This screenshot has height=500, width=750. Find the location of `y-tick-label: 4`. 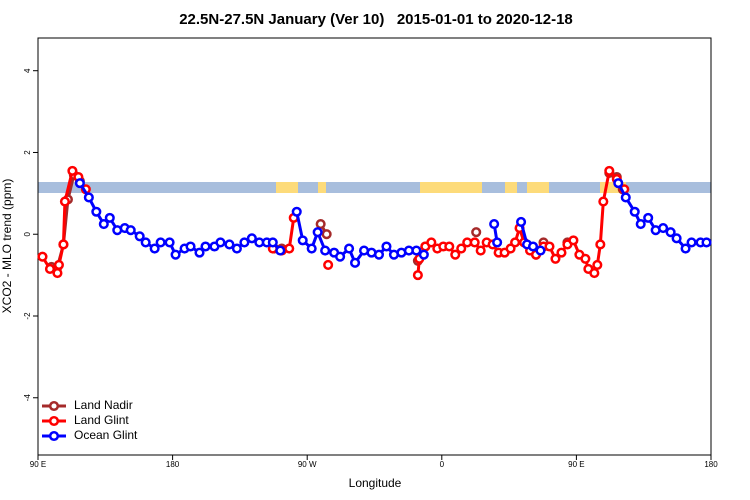

y-tick-label: 4 is located at coordinates (27, 70).